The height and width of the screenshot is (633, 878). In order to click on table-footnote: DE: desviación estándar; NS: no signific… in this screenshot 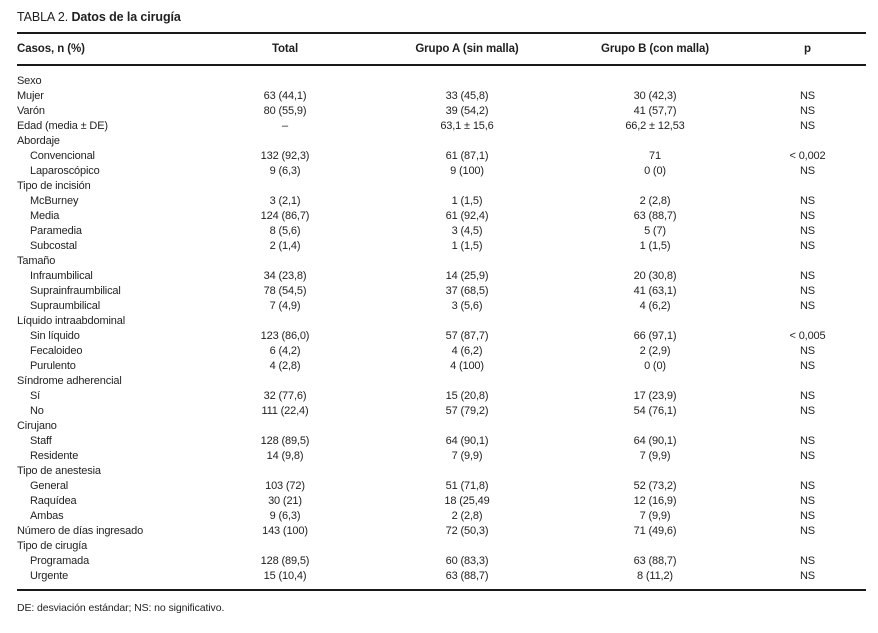, I will do `click(121, 607)`.